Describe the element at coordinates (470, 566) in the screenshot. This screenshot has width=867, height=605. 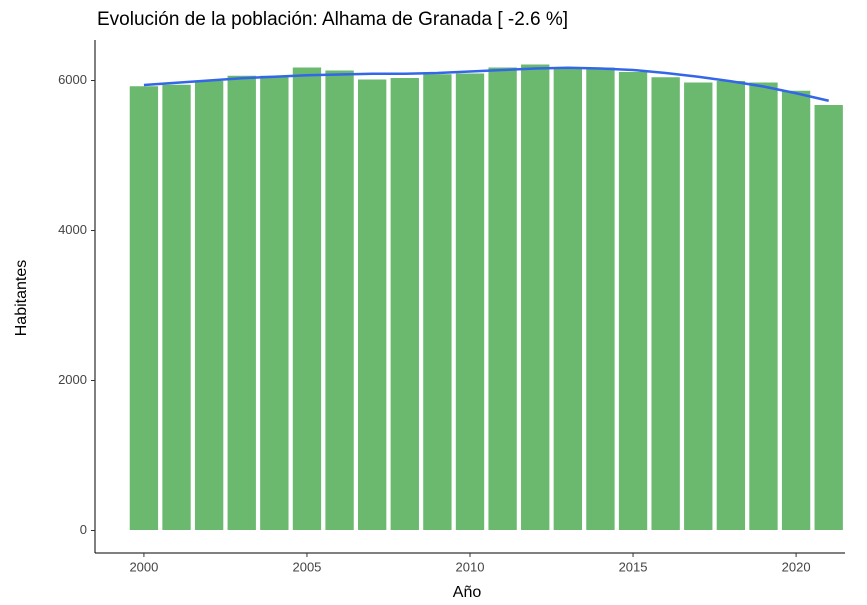
I see `x-tick-label: 2010` at that location.